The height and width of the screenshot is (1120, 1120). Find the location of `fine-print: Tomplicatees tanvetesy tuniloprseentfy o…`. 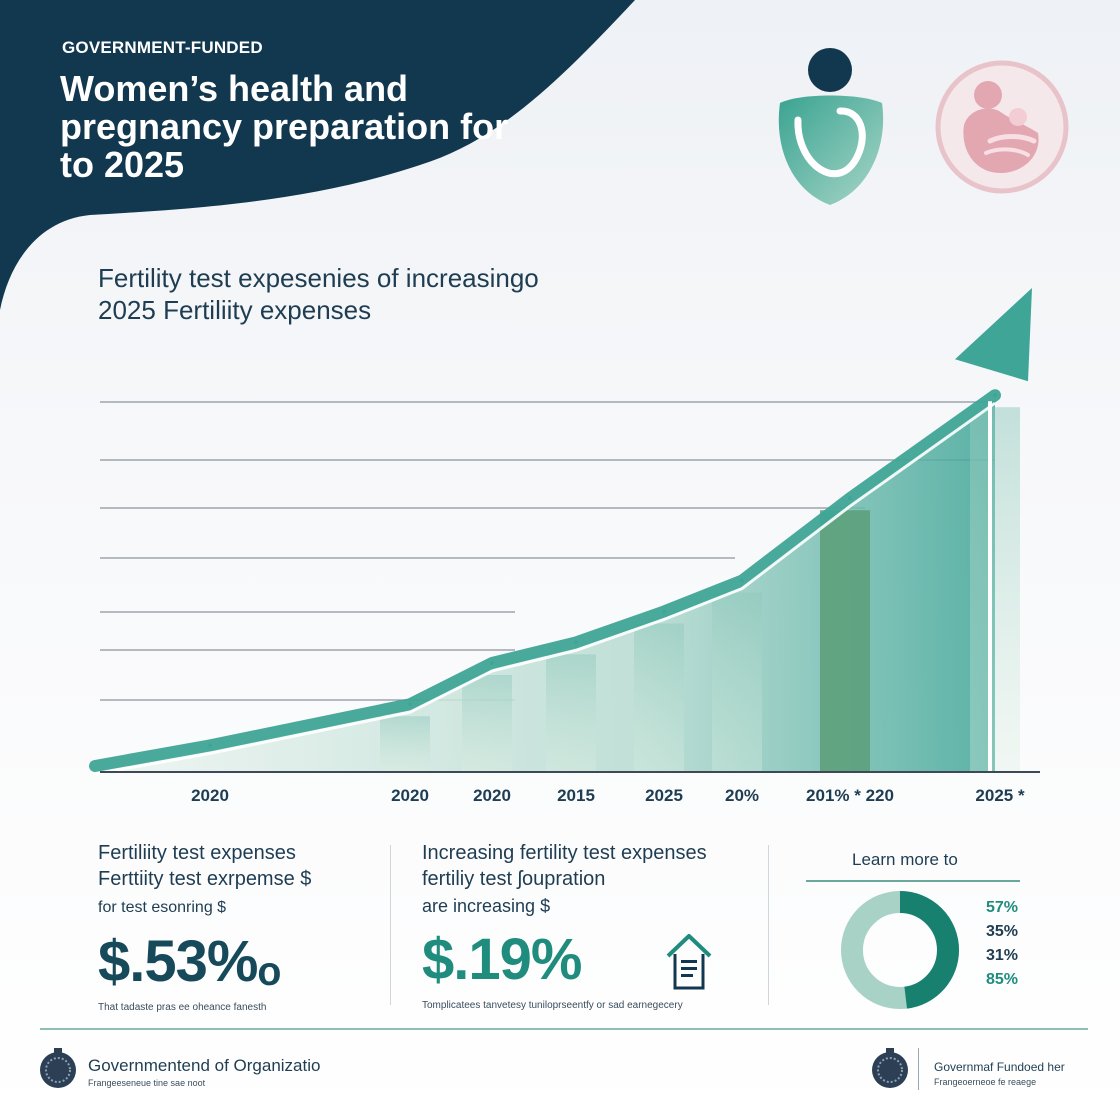

fine-print: Tomplicatees tanvetesy tuniloprseentfy o… is located at coordinates (552, 1005).